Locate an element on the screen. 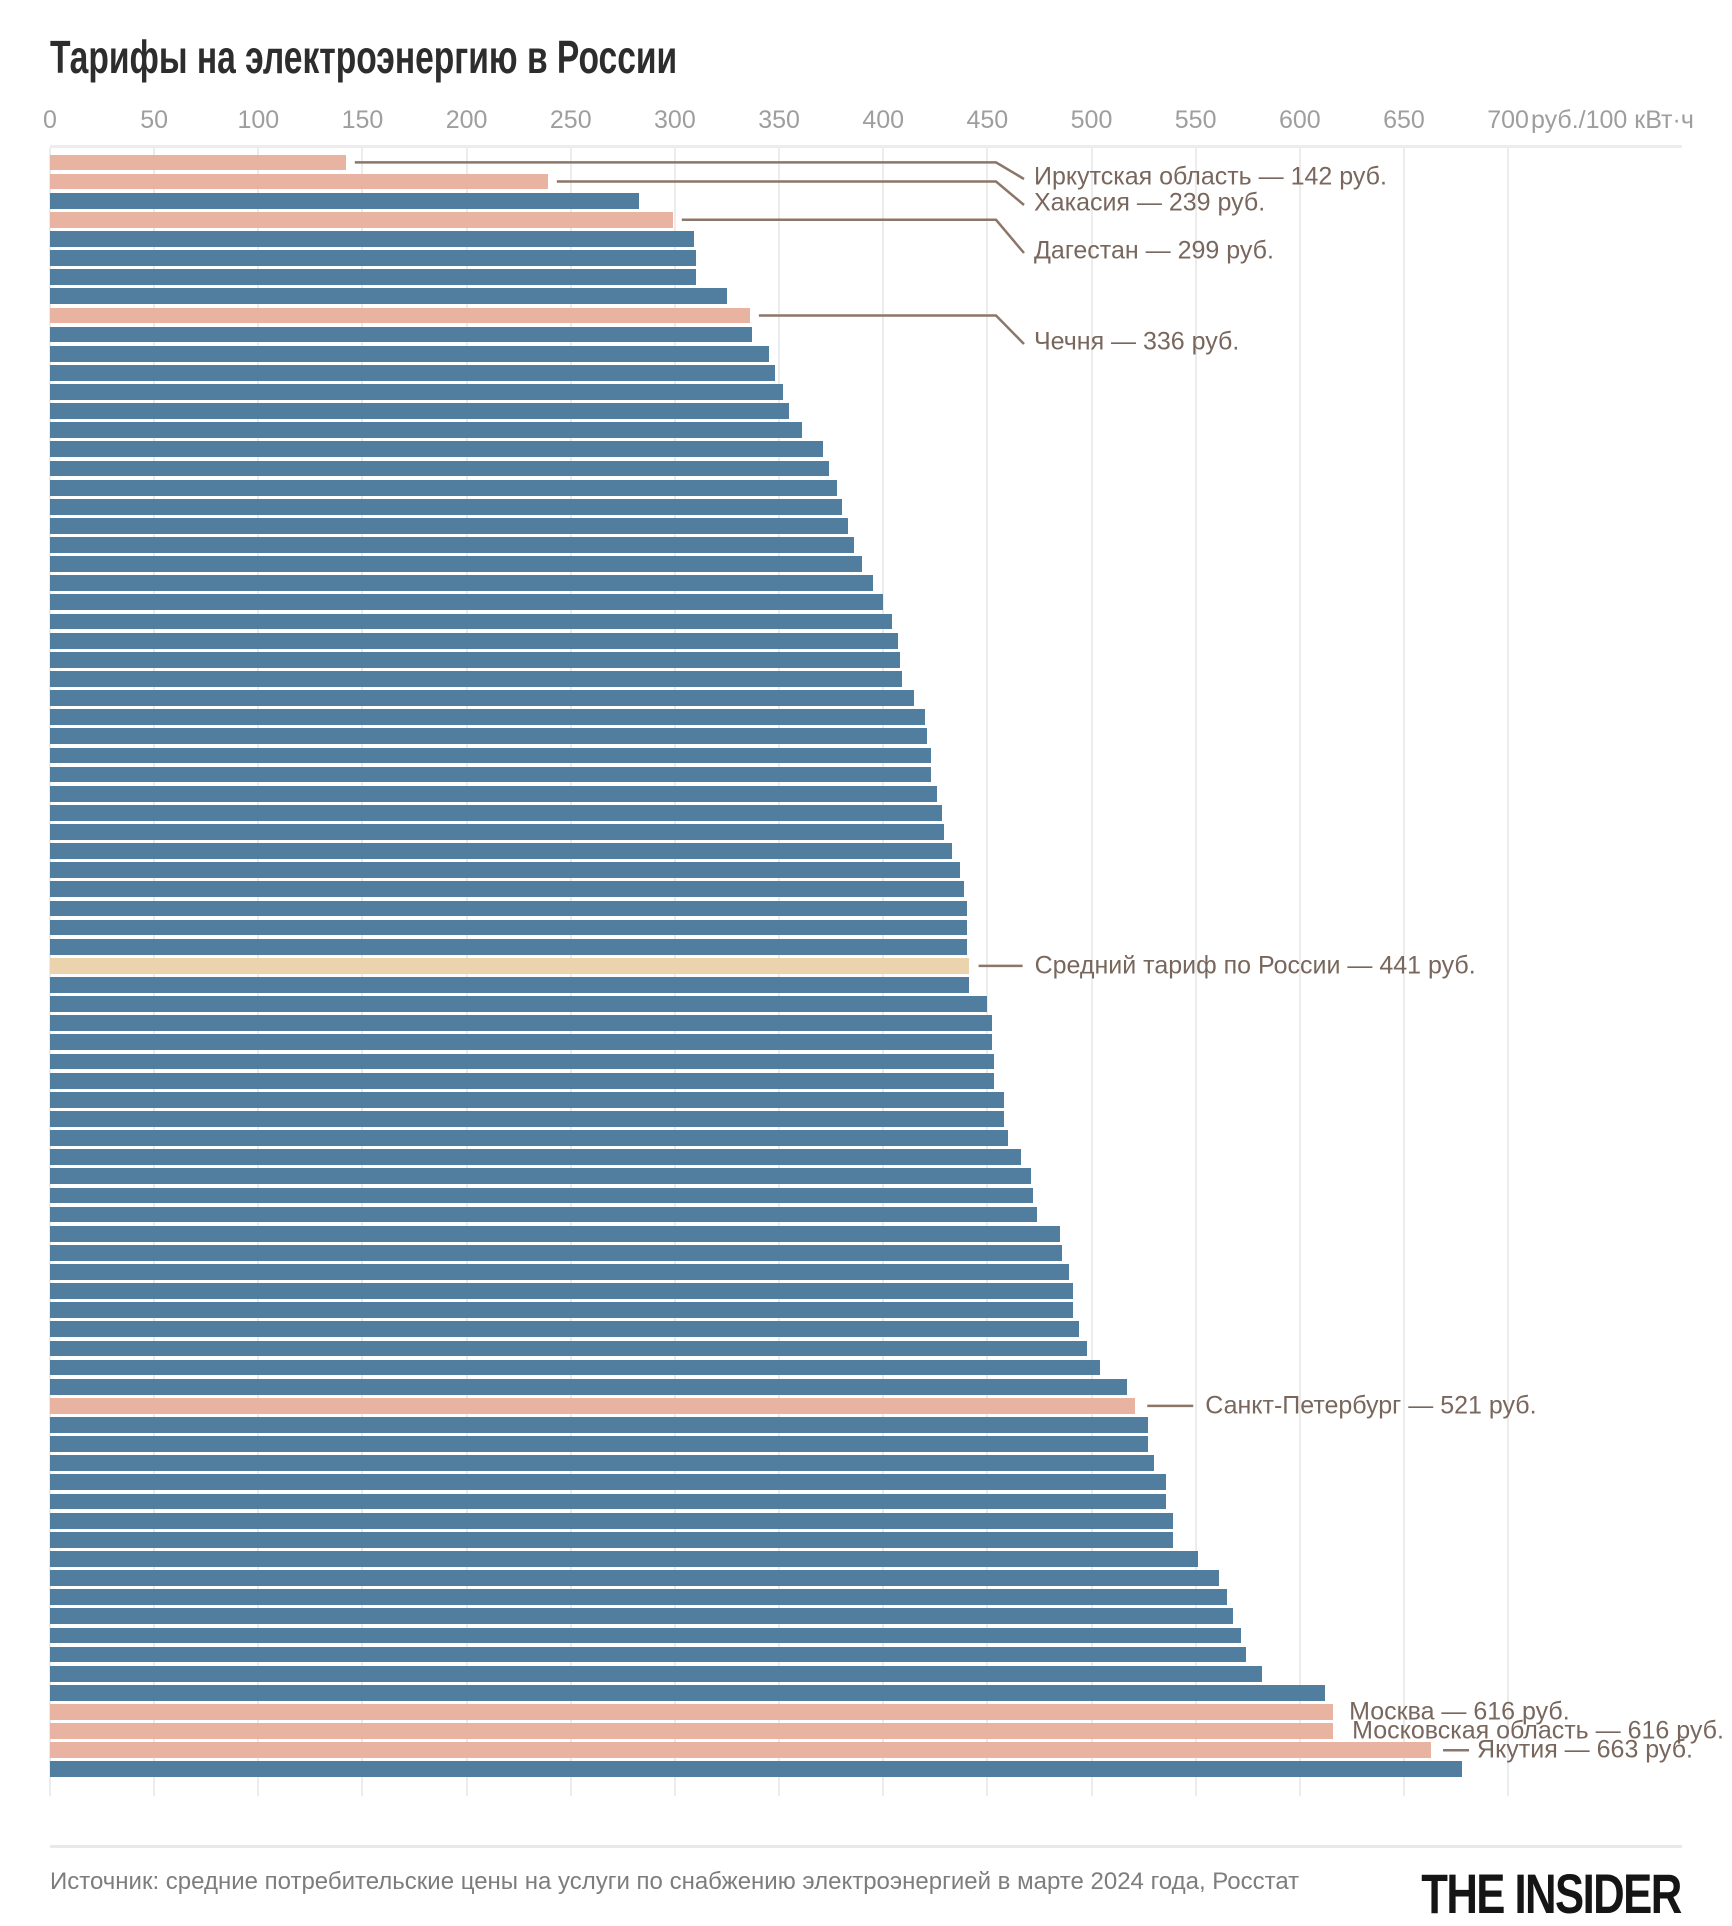  annotation-label: Дагестан — 299 руб. is located at coordinates (1154, 250).